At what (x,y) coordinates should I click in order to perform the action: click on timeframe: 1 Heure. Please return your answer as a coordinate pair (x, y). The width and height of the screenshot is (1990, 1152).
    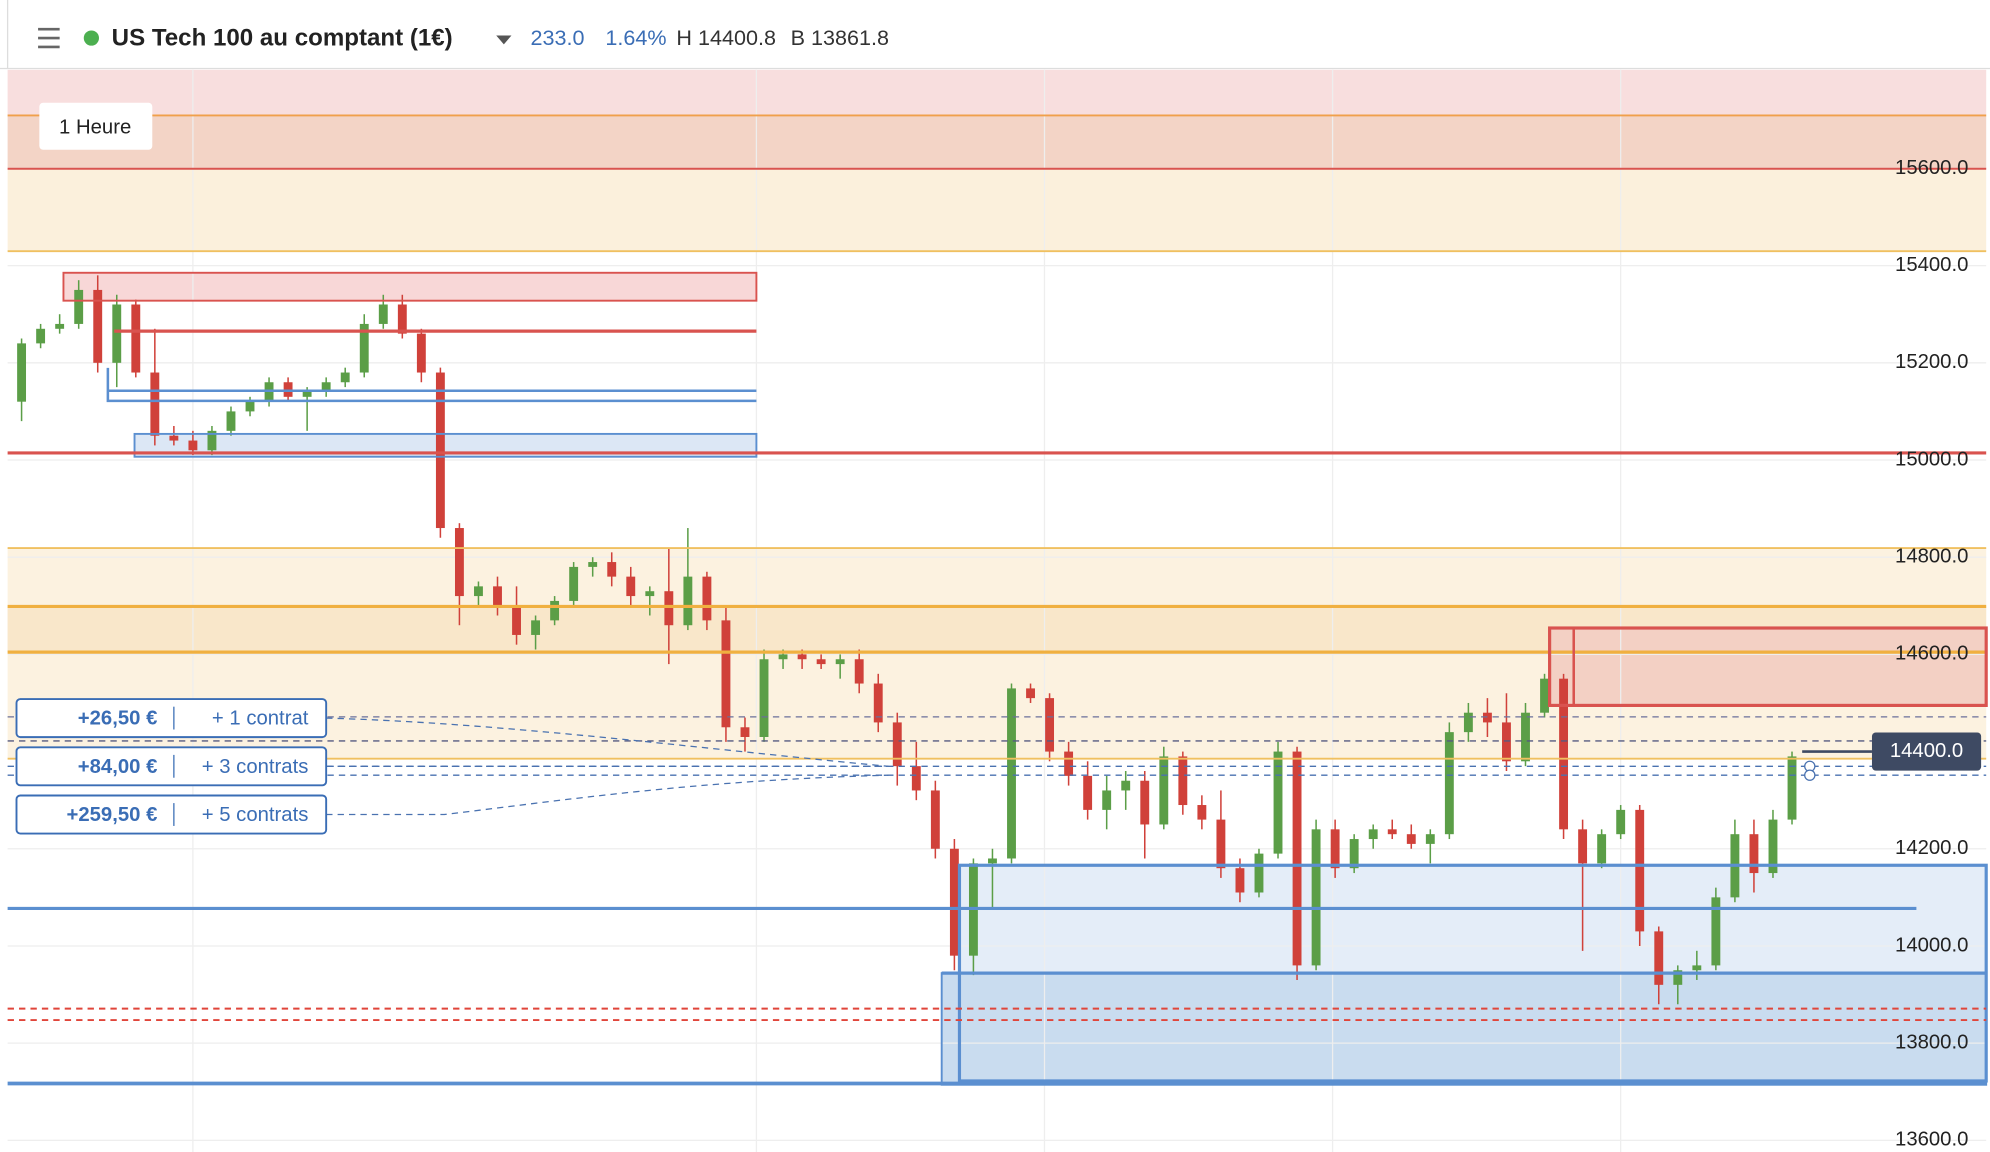
    Looking at the image, I should click on (95, 128).